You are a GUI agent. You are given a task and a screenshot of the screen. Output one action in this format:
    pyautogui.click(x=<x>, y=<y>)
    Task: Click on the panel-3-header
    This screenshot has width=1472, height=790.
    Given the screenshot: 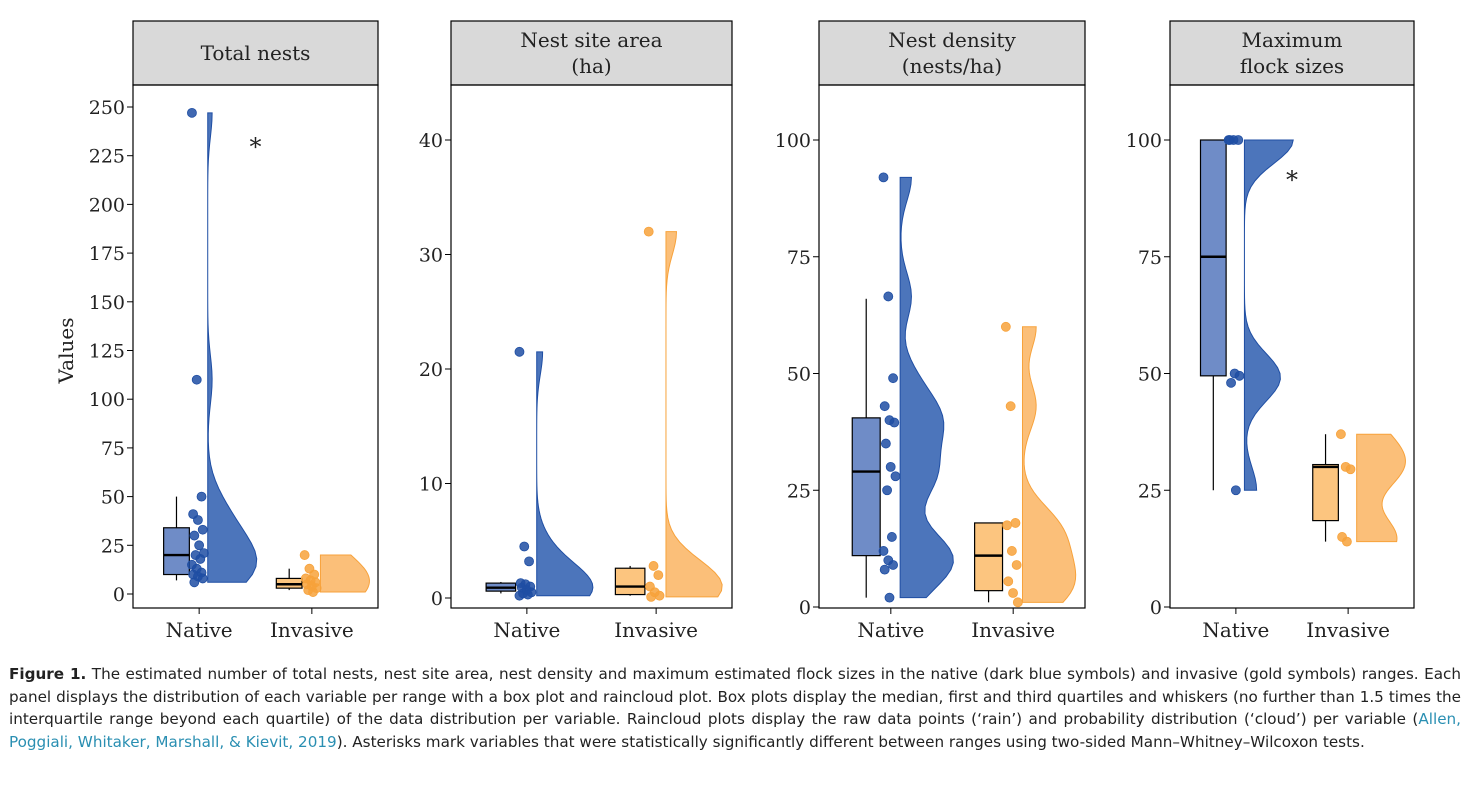 What is the action you would take?
    pyautogui.click(x=952, y=53)
    